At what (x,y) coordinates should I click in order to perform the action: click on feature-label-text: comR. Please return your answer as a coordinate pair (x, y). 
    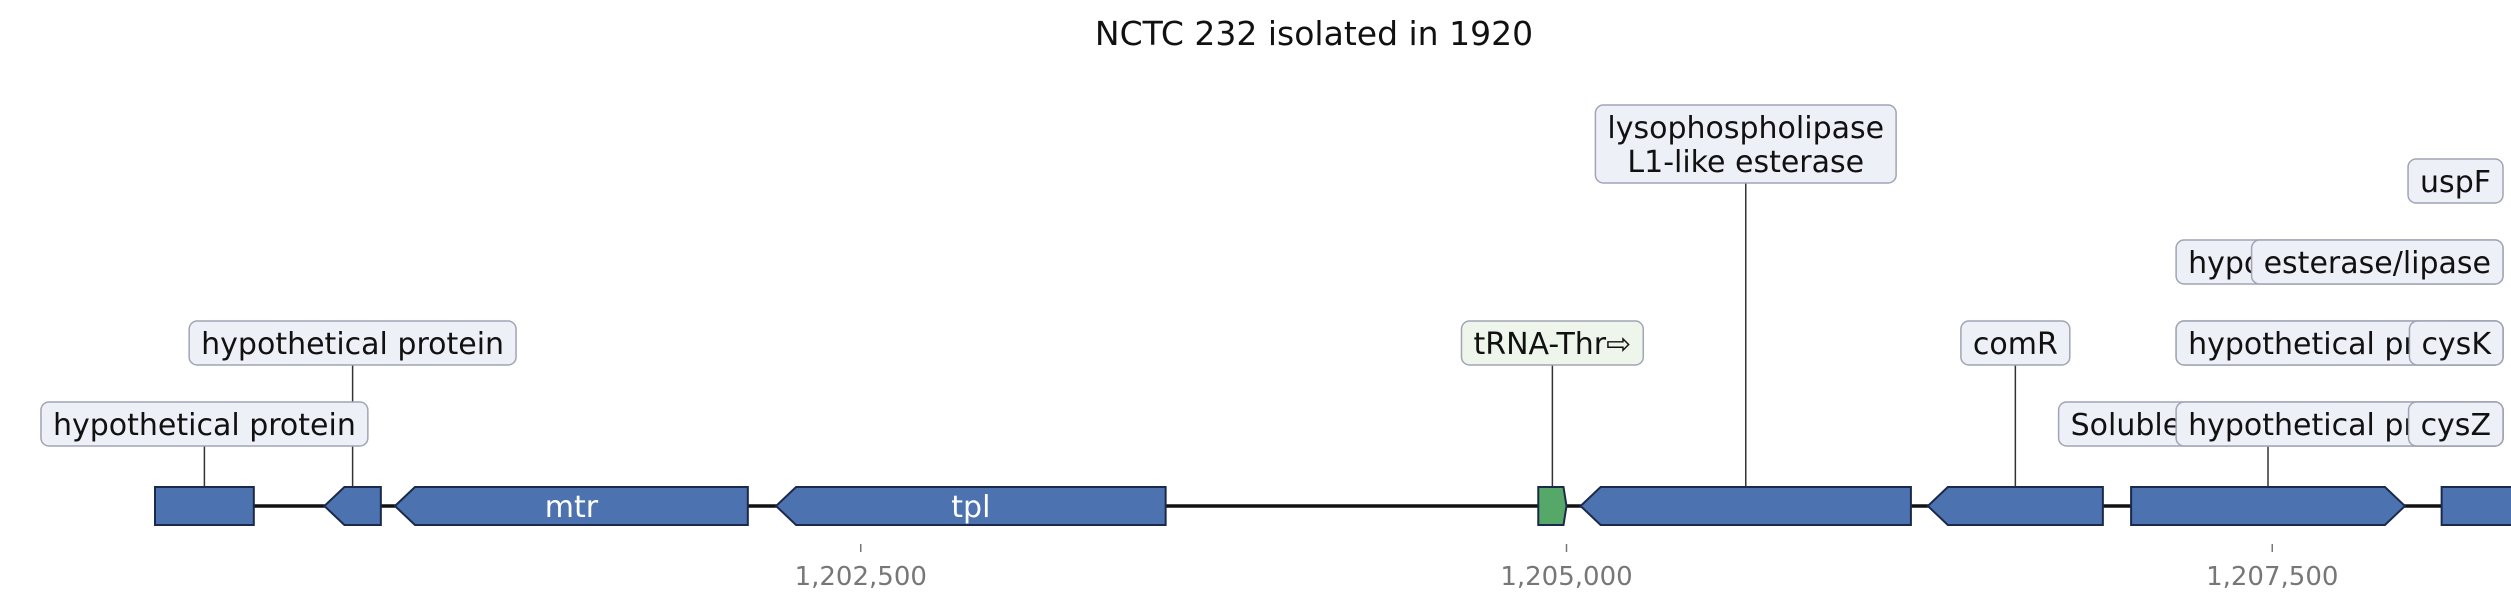
    Looking at the image, I should click on (2015, 344).